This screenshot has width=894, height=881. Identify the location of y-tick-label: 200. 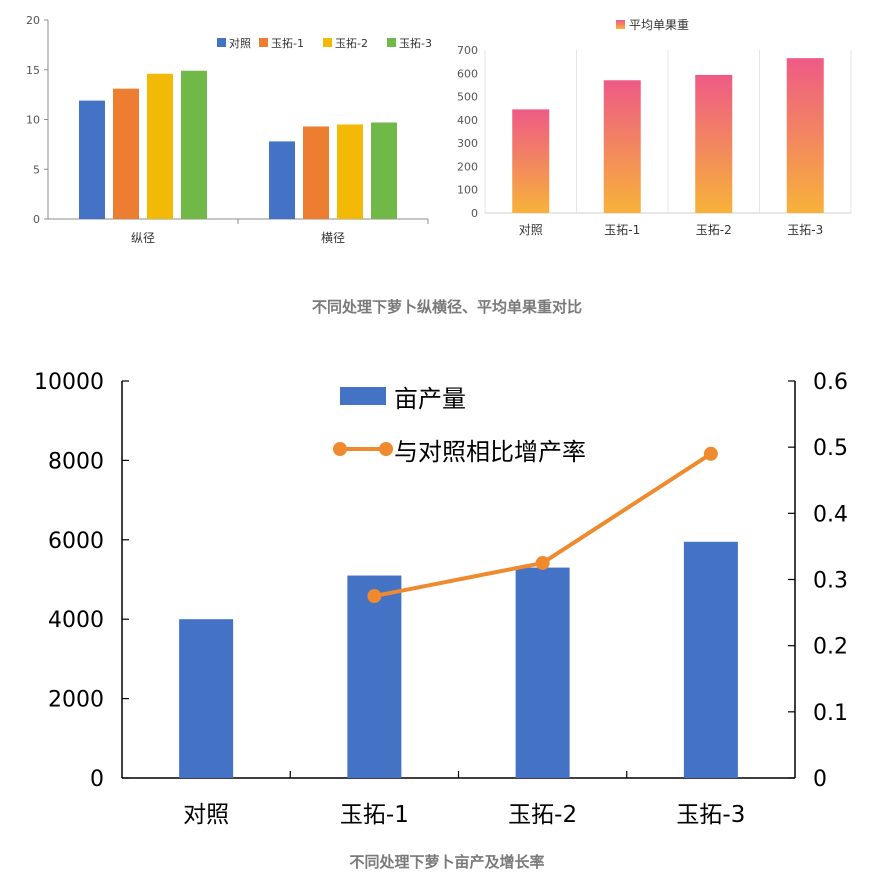
(467, 166).